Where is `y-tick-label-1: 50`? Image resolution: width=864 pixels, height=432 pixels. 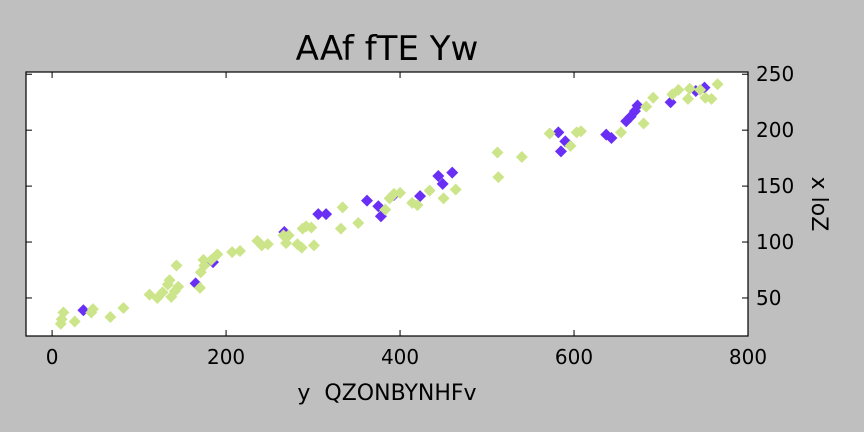
y-tick-label-1: 50 is located at coordinates (768, 298).